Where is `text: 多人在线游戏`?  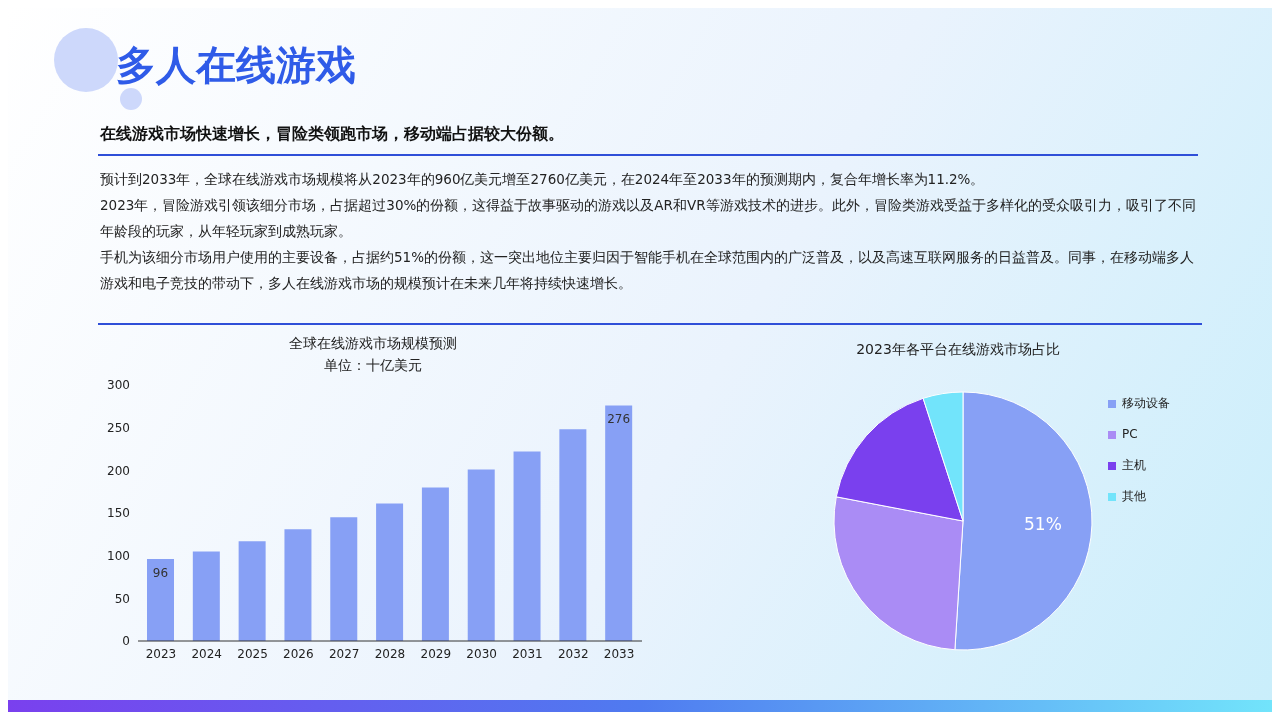 text: 多人在线游戏 is located at coordinates (236, 65).